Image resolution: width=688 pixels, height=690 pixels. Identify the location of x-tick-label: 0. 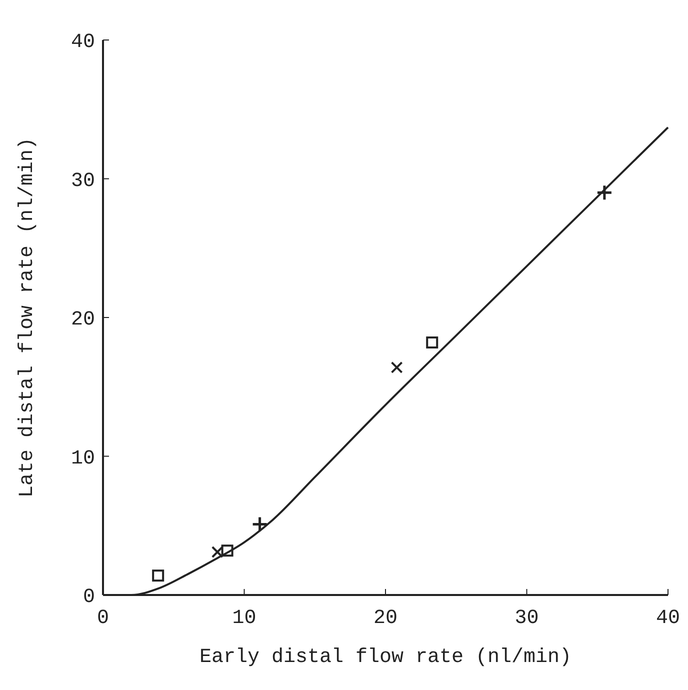
(103, 618).